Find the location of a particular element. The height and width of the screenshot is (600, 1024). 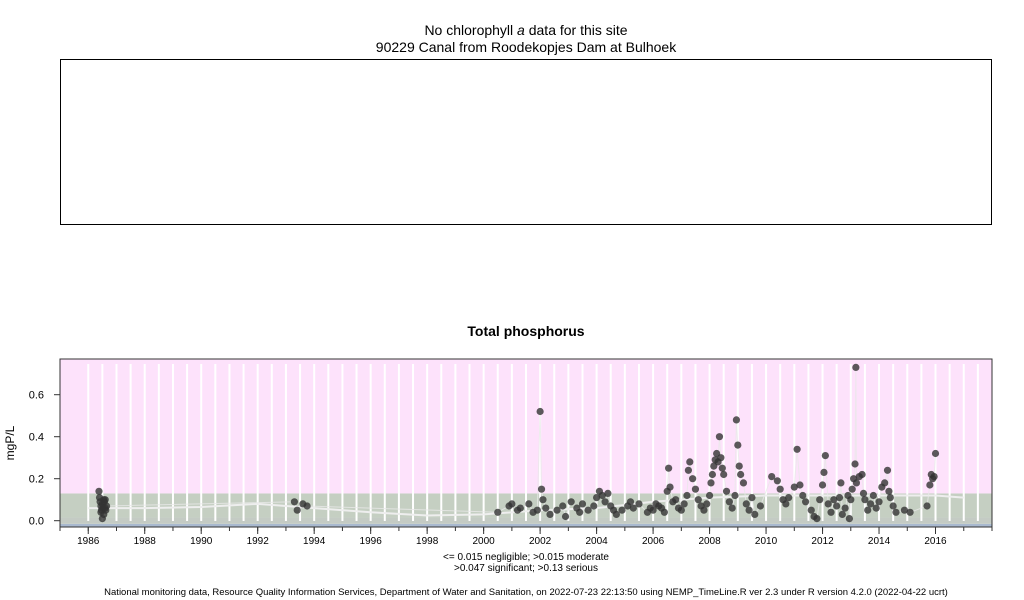

x-tick-label: 2000 is located at coordinates (484, 541).